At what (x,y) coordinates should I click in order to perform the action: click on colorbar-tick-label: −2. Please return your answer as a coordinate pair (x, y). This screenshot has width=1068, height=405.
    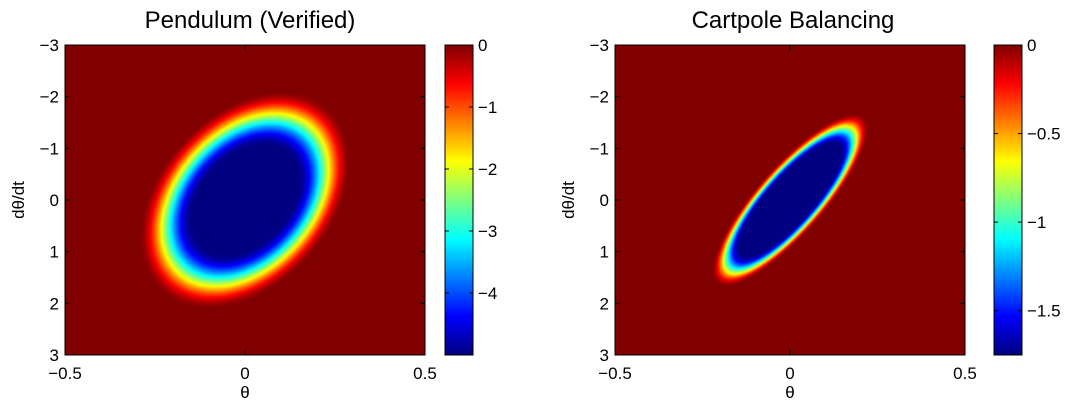
    Looking at the image, I should click on (487, 169).